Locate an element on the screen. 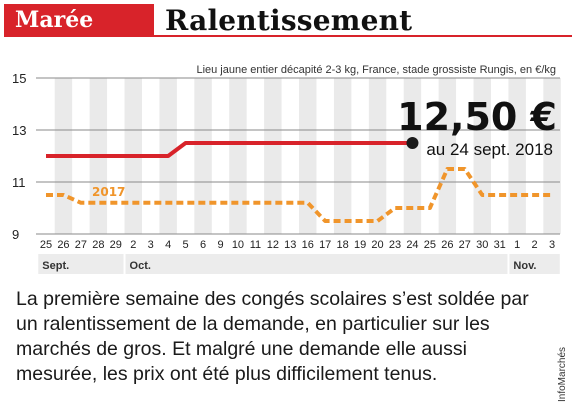  y-tick-label: 13 is located at coordinates (19, 130).